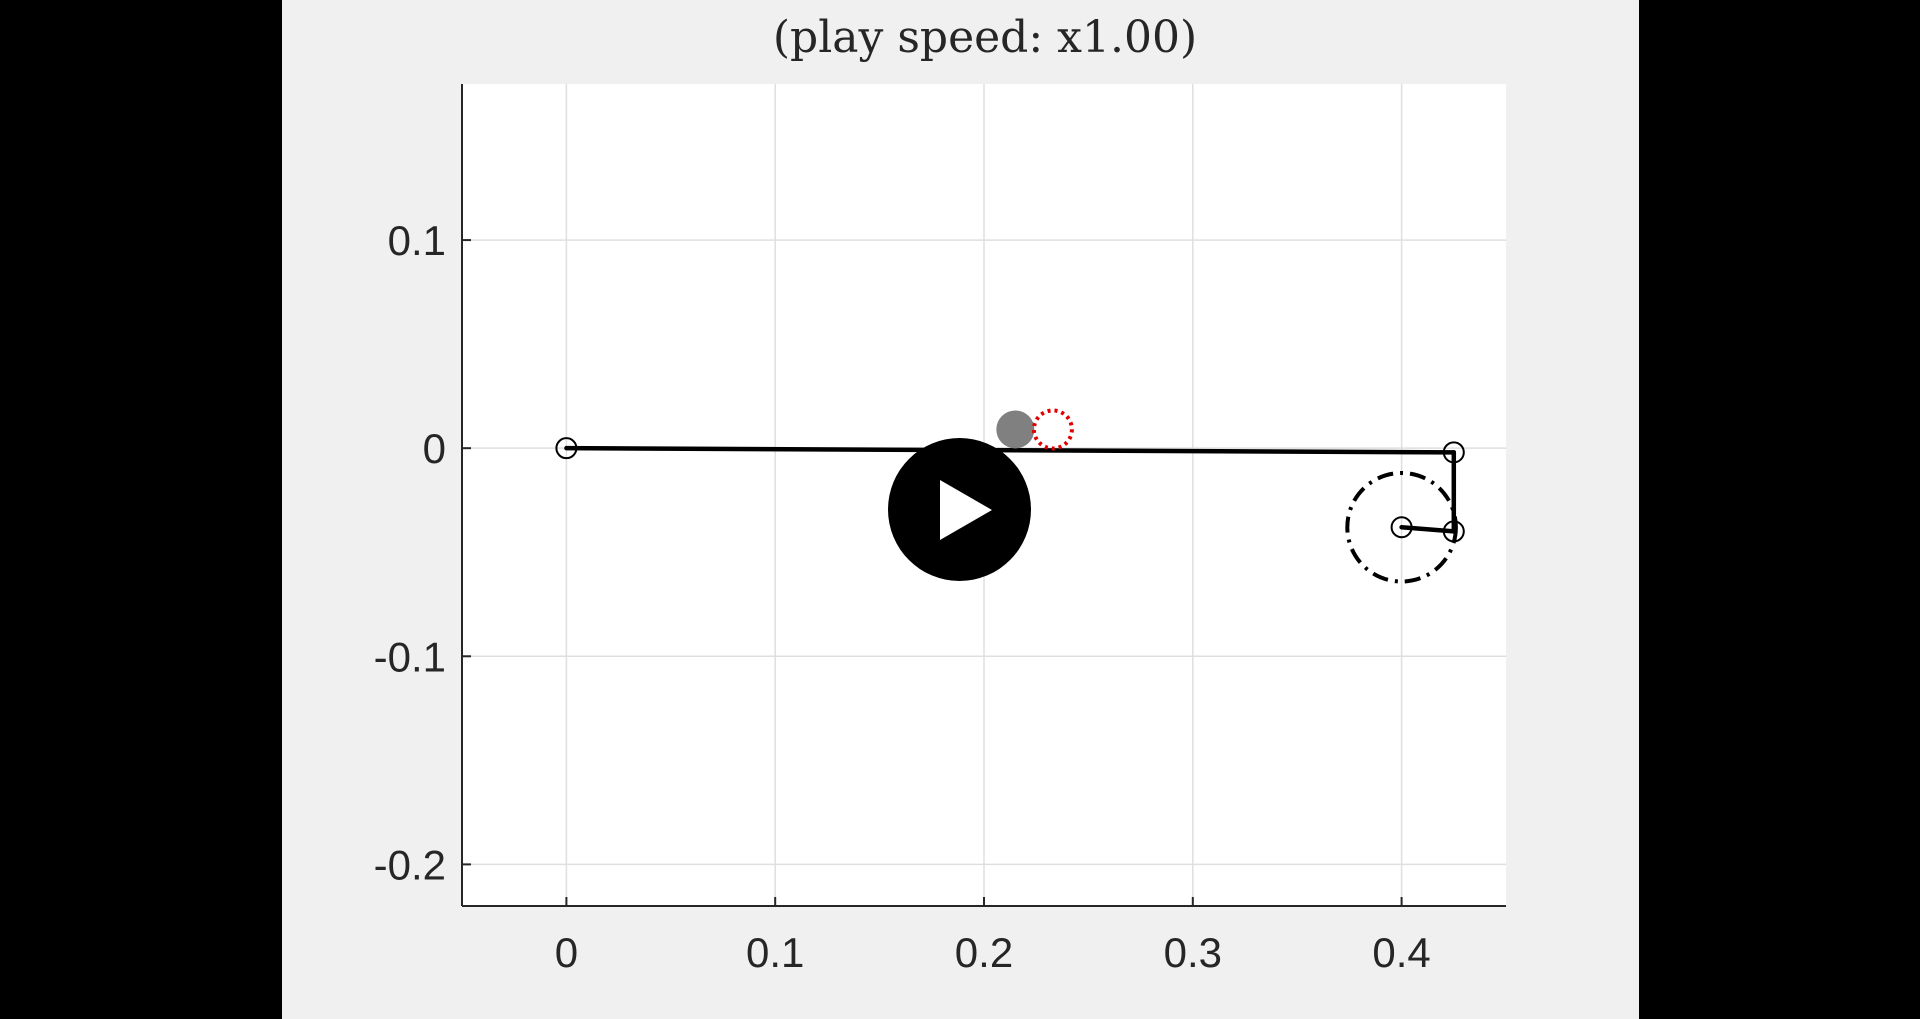 The height and width of the screenshot is (1019, 1920). What do you see at coordinates (410, 656) in the screenshot?
I see `y-tick-label: -0.1` at bounding box center [410, 656].